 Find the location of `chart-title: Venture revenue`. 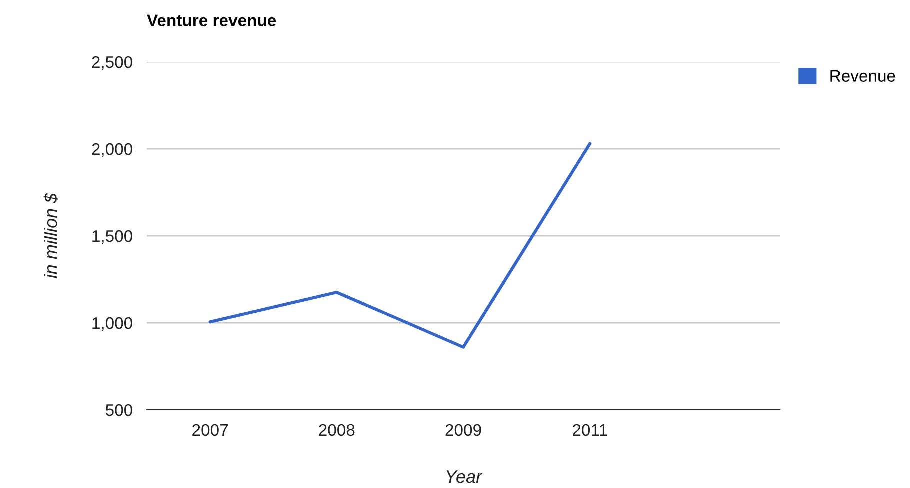

chart-title: Venture revenue is located at coordinates (211, 20).